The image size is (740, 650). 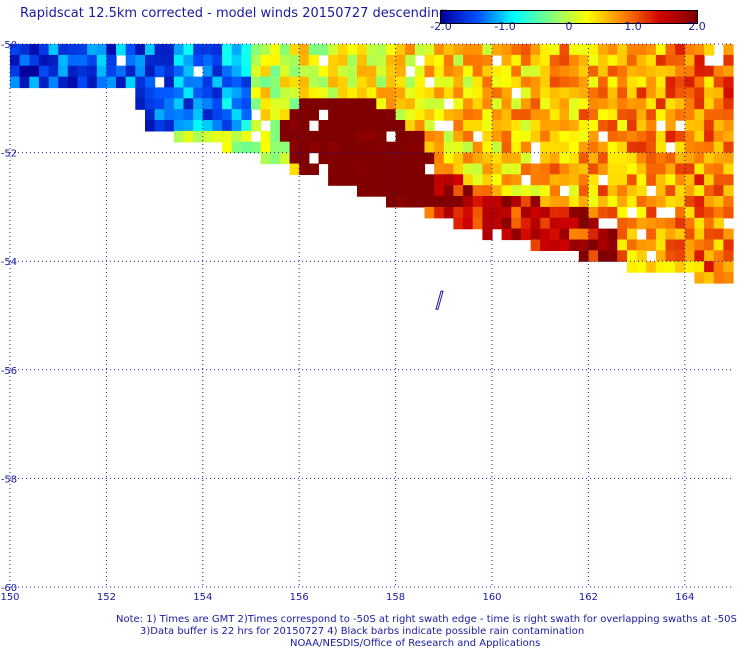 What do you see at coordinates (9, 45) in the screenshot?
I see `y-tick-label: -50` at bounding box center [9, 45].